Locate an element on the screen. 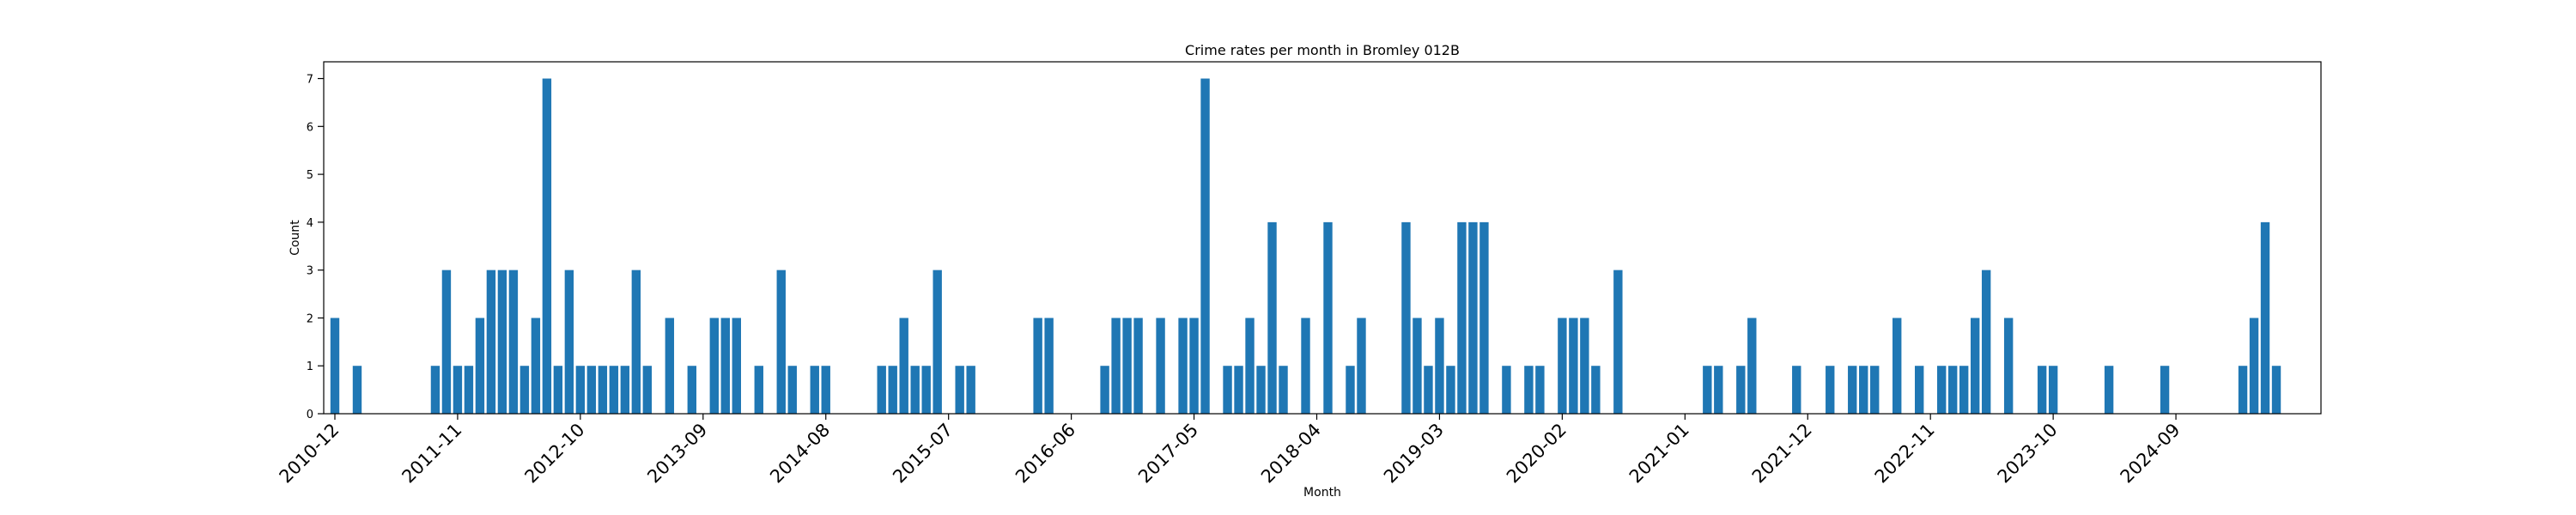 Image resolution: width=2576 pixels, height=515 pixels. x-tick-label: 2015-07 is located at coordinates (923, 454).